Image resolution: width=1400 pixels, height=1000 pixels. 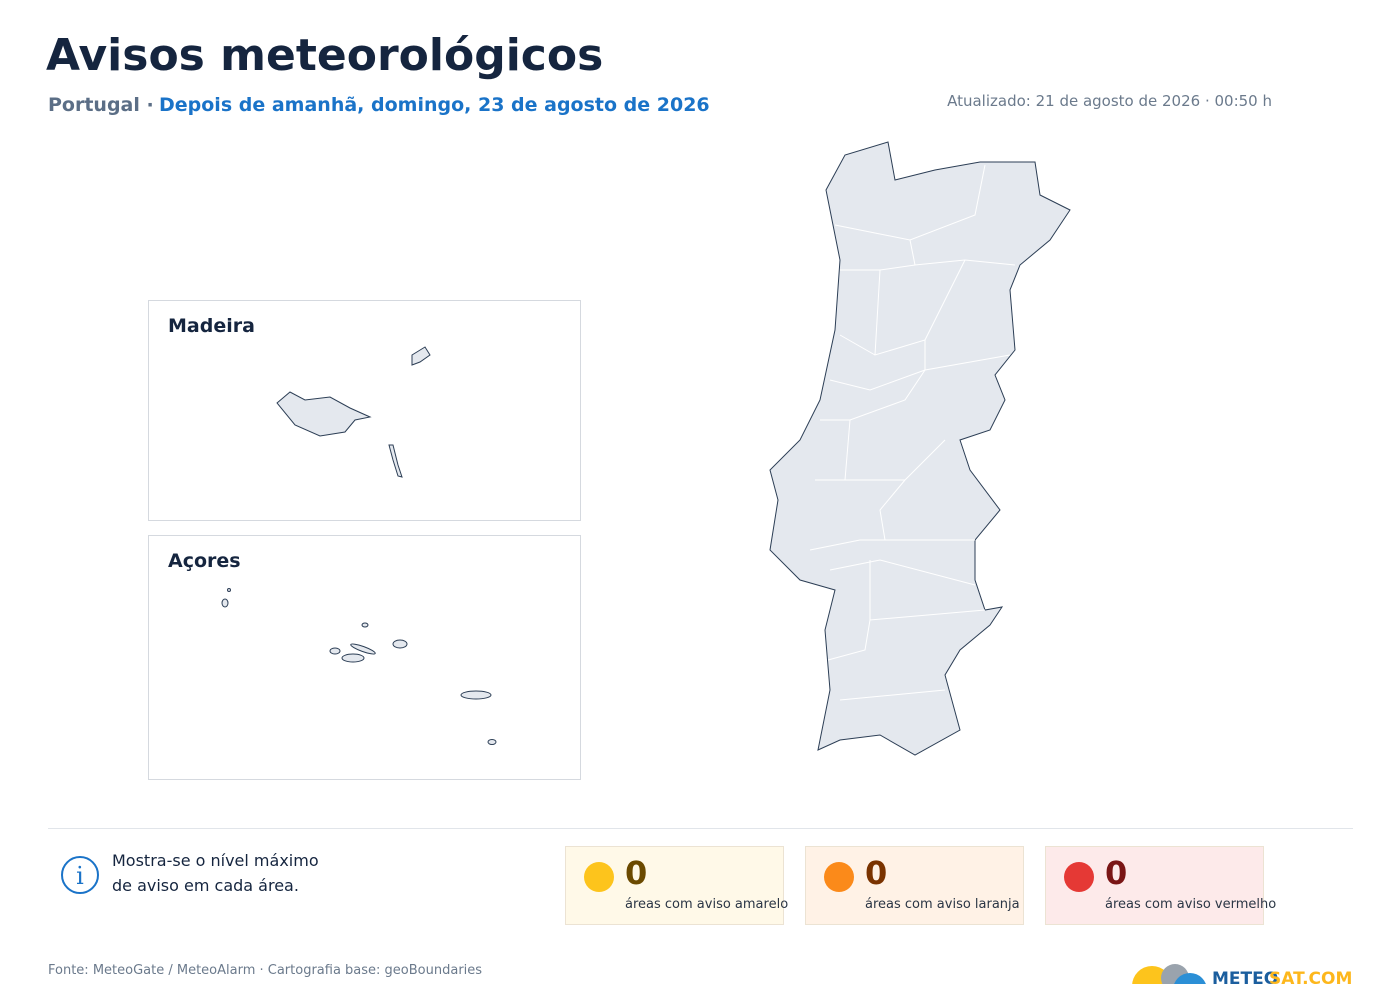 I want to click on count-label: áreas com aviso vermelho, so click(x=1190, y=904).